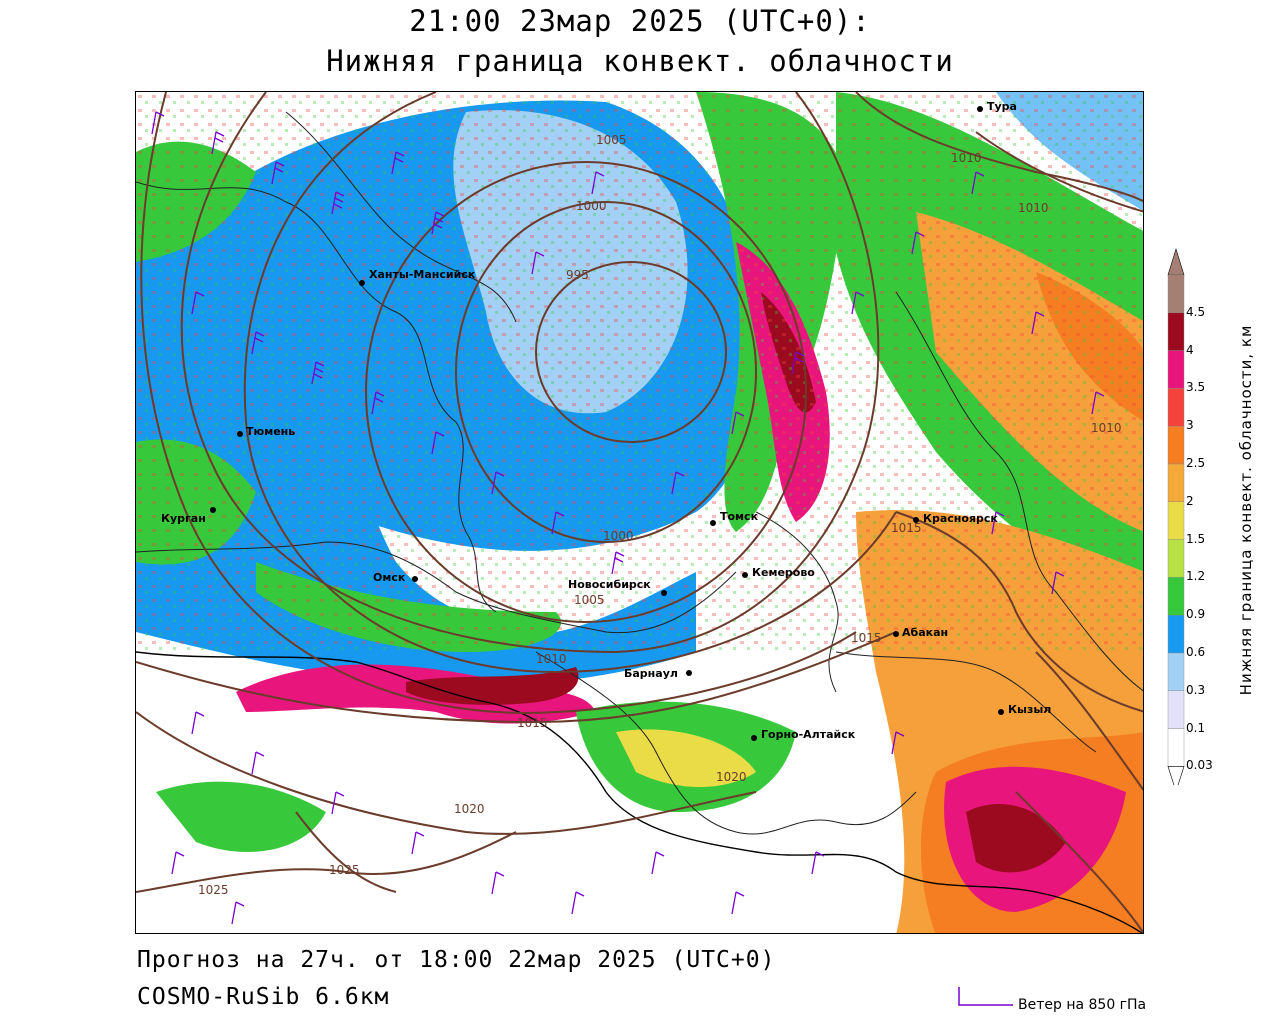 The image size is (1280, 1024). I want to click on colorbar-tick-label: 0.1, so click(1196, 727).